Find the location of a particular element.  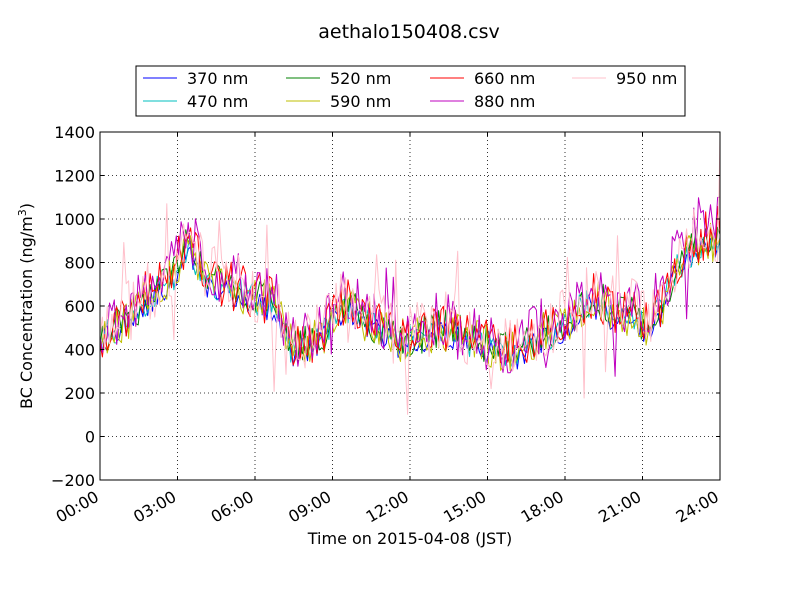

legend-label: 880 nm is located at coordinates (504, 101).